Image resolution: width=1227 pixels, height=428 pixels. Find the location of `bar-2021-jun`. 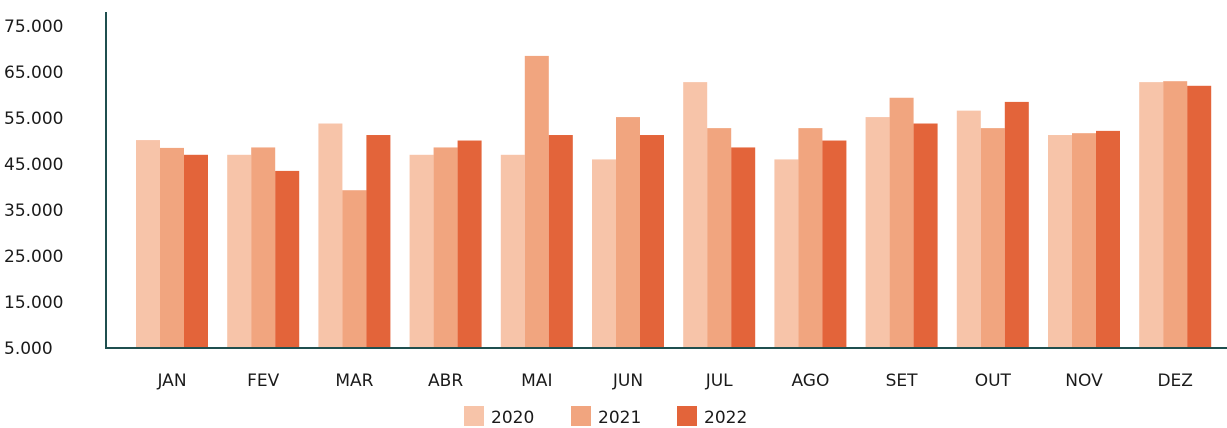

bar-2021-jun is located at coordinates (628, 232).